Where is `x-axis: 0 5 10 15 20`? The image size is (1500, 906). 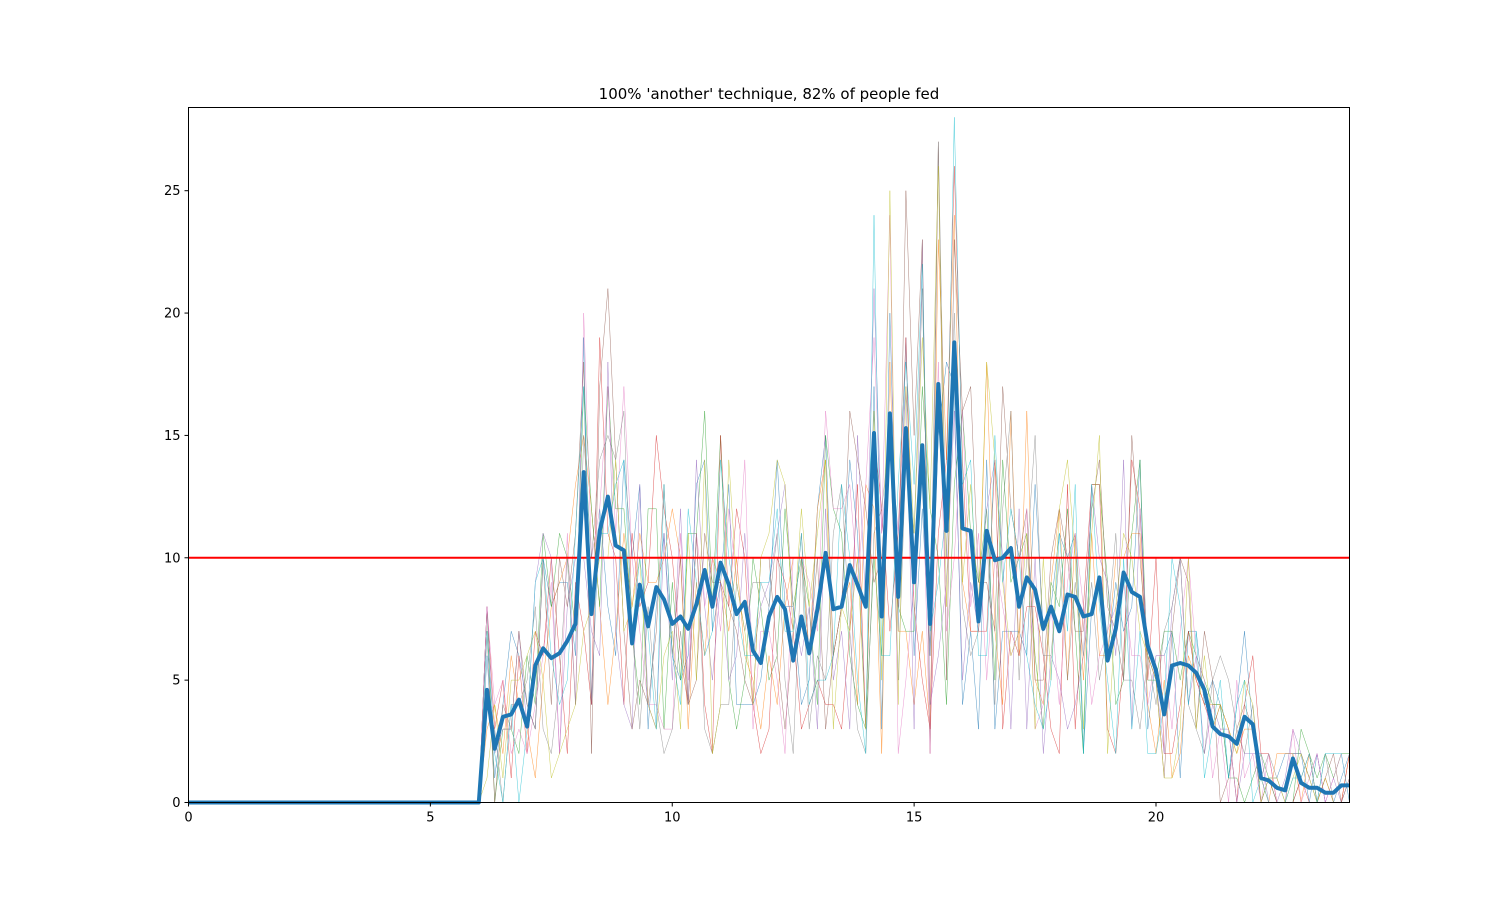 x-axis: 0 5 10 15 20 is located at coordinates (674, 814).